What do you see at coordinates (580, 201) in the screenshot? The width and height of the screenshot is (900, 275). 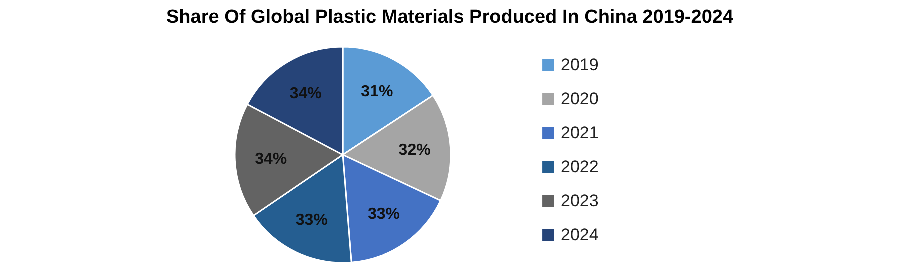 I see `legend-label: 2023` at bounding box center [580, 201].